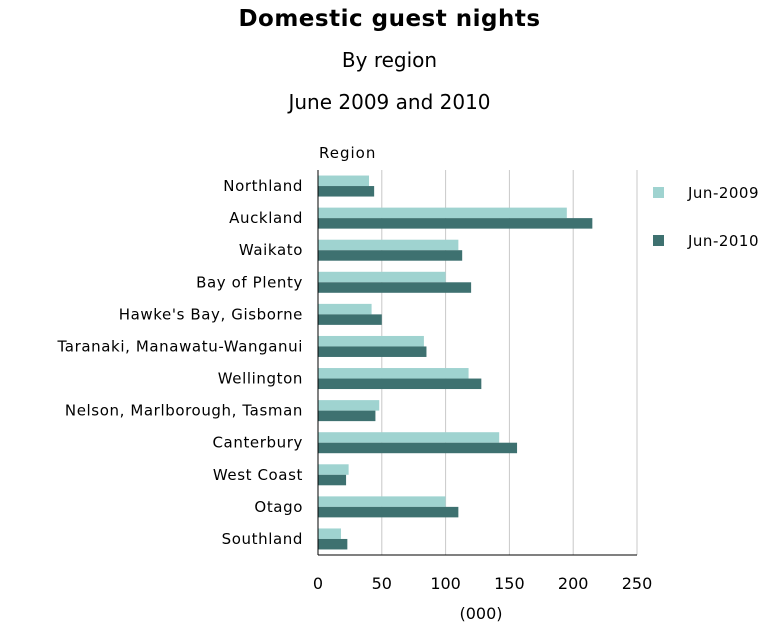  I want to click on chart-subtitle-line-2: June 2009 and 2010, so click(389, 102).